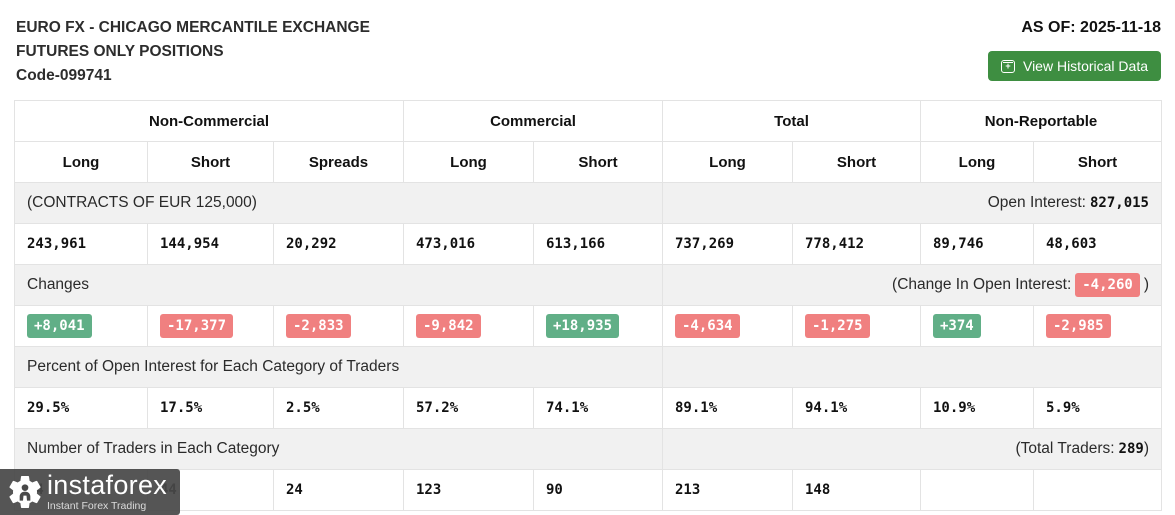  What do you see at coordinates (318, 326) in the screenshot?
I see `change-badge: -2,833` at bounding box center [318, 326].